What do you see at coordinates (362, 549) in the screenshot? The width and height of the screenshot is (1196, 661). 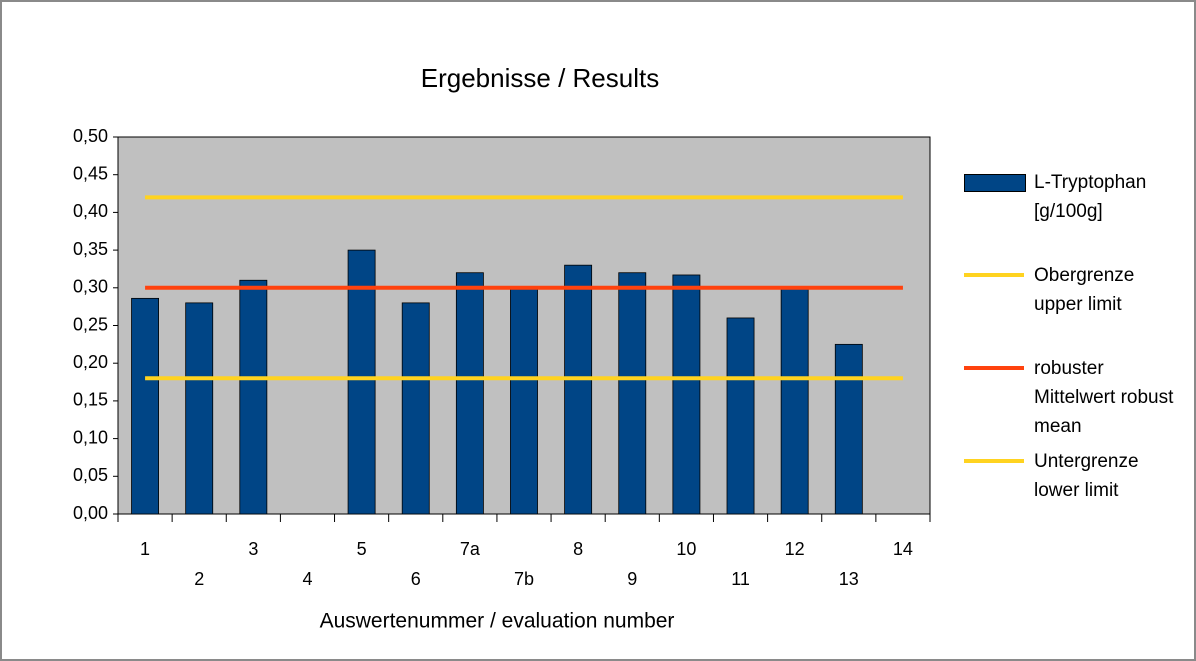 I see `x-tick-label: 5` at bounding box center [362, 549].